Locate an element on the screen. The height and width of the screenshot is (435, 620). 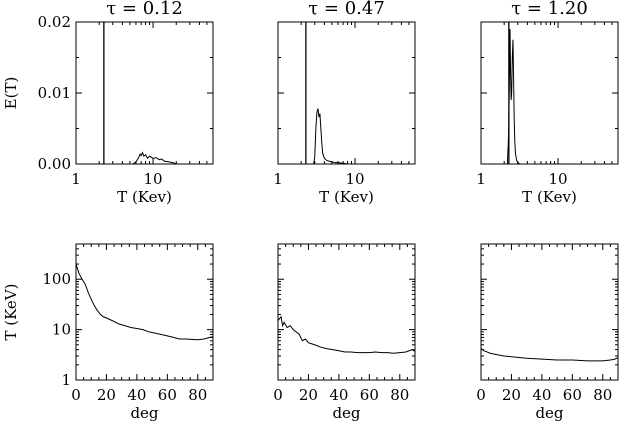
panel-title: τ = 0.47 is located at coordinates (346, 9).